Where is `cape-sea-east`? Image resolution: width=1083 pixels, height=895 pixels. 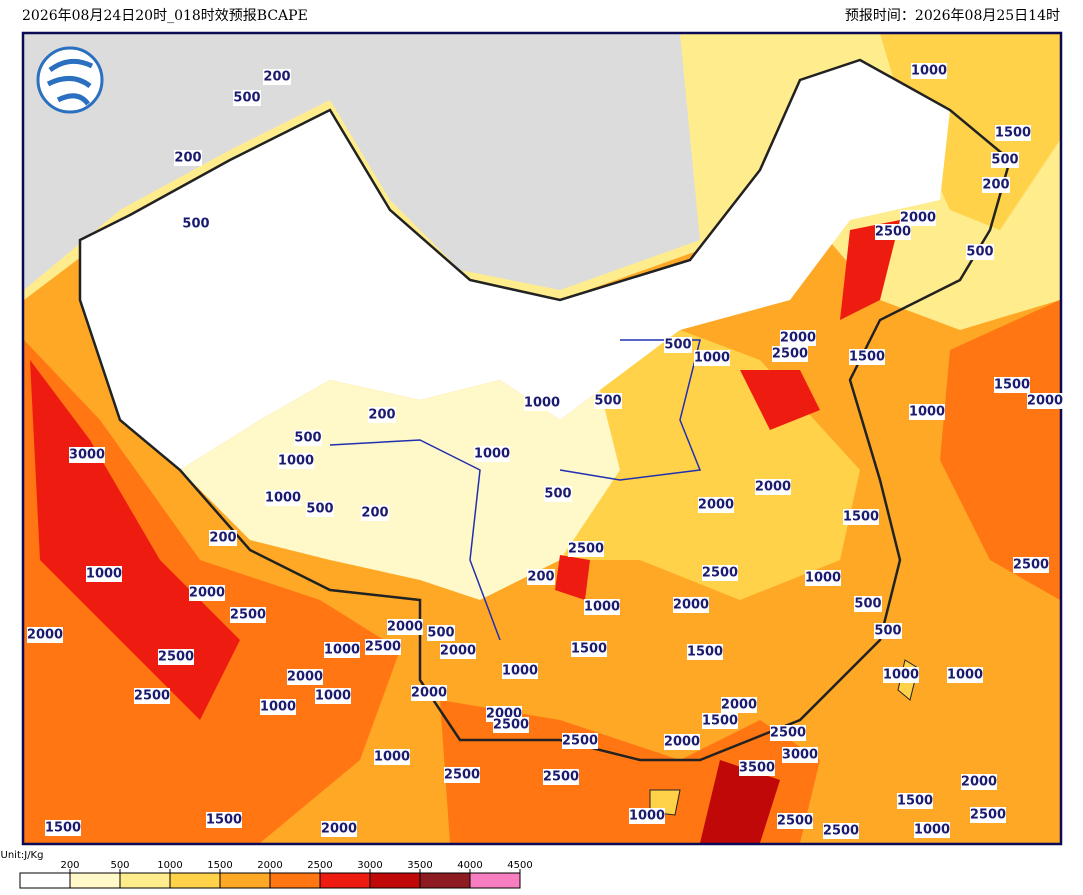
cape-sea-east is located at coordinates (1000, 450).